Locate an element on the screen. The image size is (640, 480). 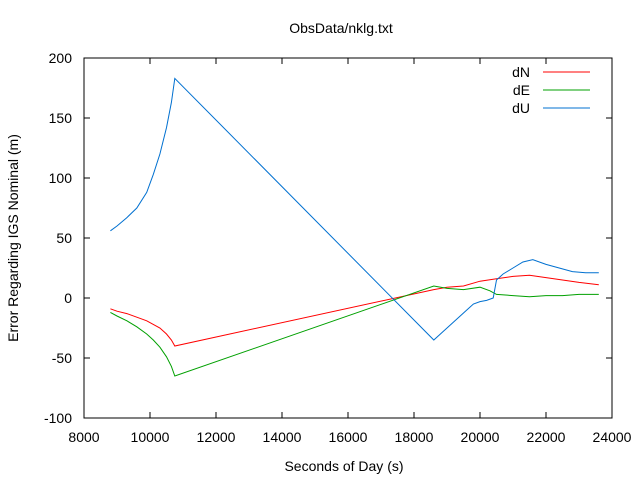
x-tick-label: 10000 is located at coordinates (150, 437).